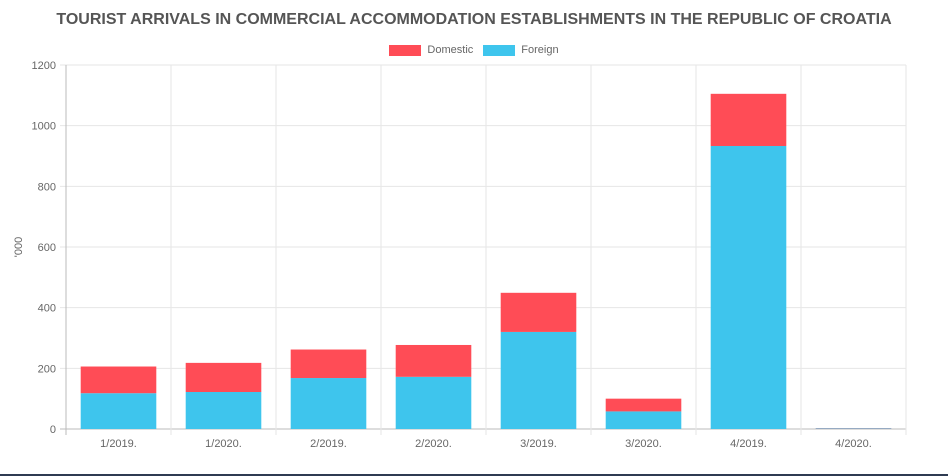  I want to click on legend: Domestic Foreign, so click(474, 50).